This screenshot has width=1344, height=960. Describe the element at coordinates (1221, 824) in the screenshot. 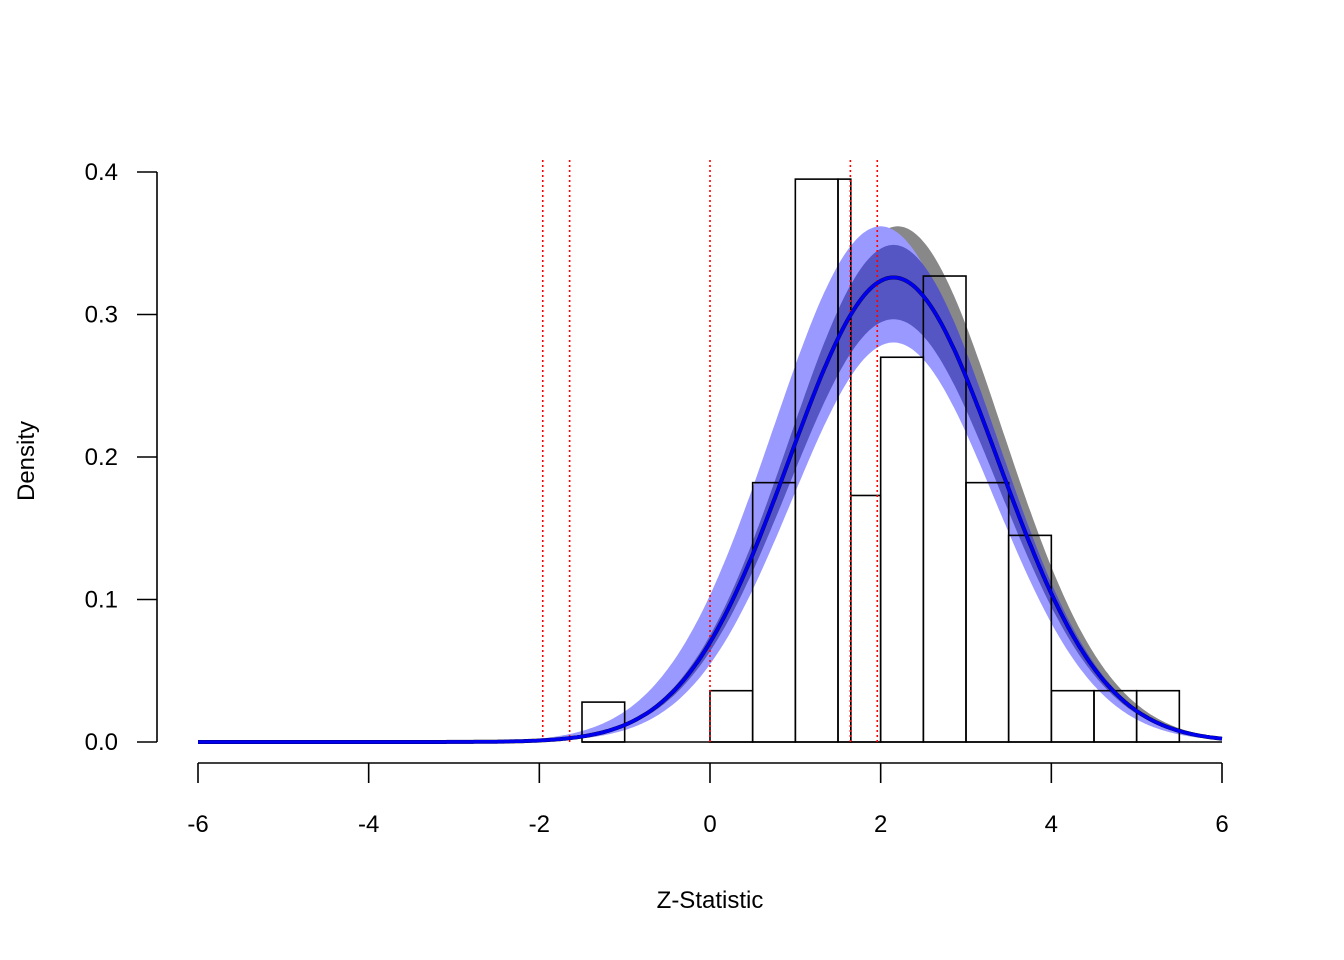

I see `x-tick-label: 6` at that location.